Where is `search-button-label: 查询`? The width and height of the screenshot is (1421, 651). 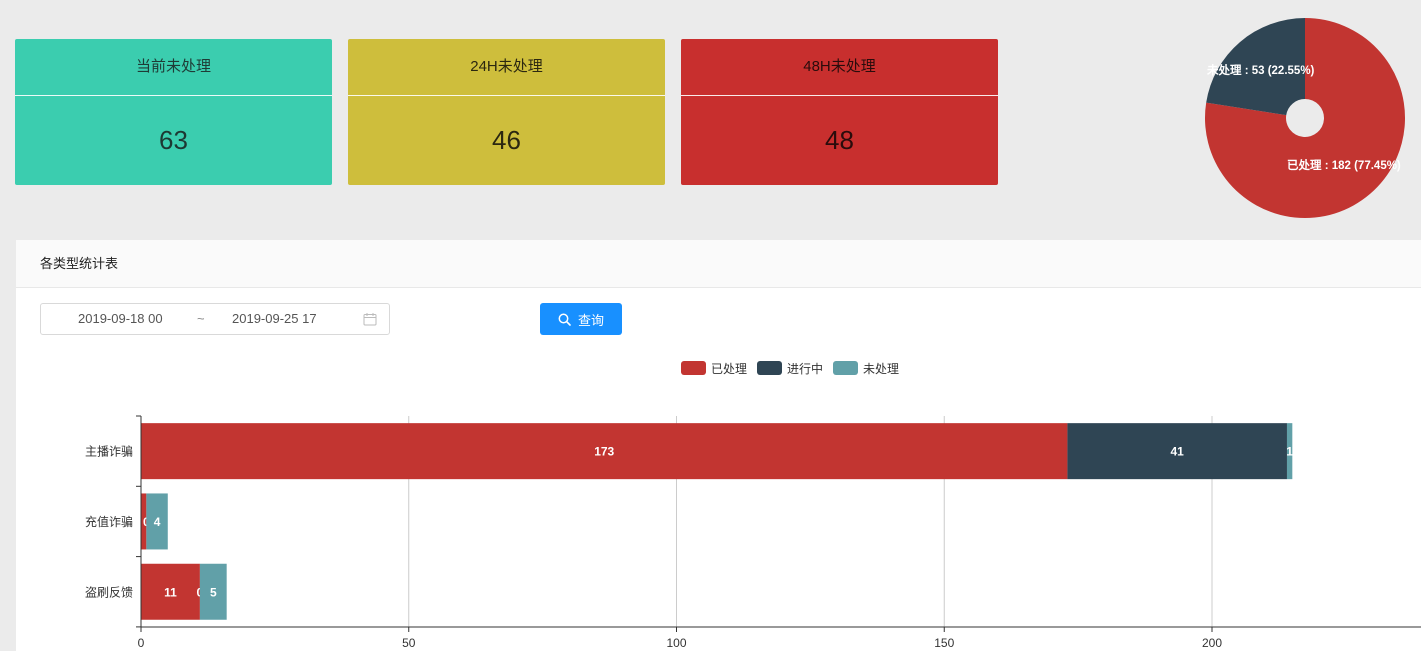
search-button-label: 查询 is located at coordinates (590, 320).